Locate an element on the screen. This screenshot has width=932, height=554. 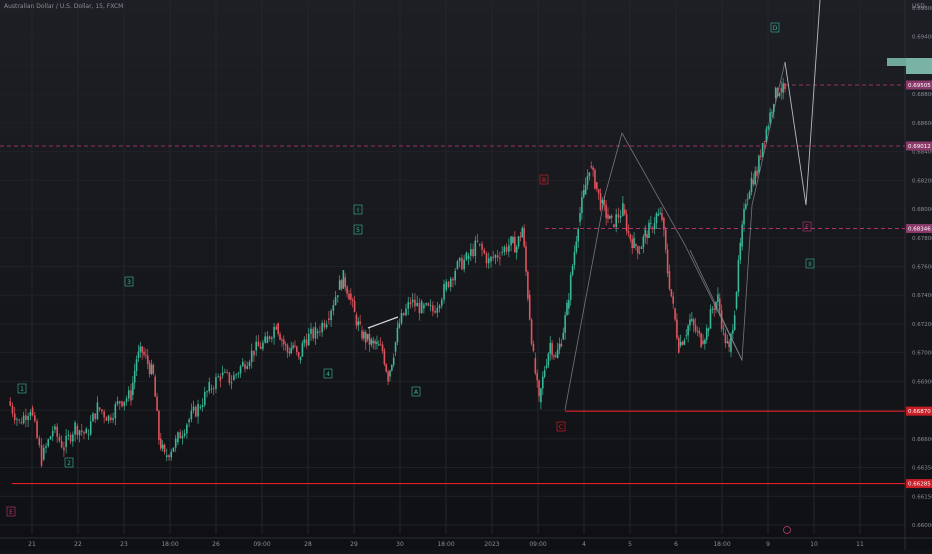
trendline is located at coordinates (383, 322).